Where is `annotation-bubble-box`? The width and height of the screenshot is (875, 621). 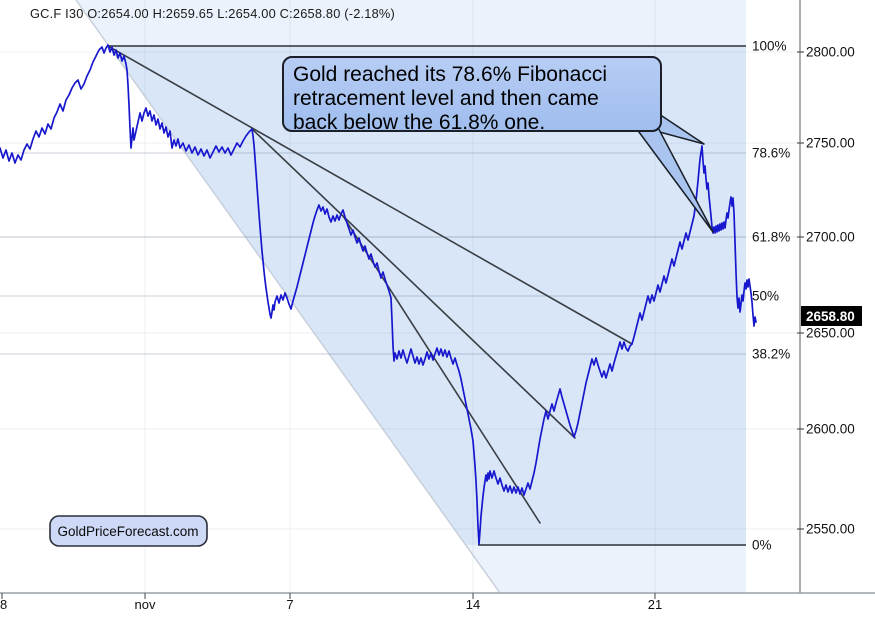 annotation-bubble-box is located at coordinates (472, 94).